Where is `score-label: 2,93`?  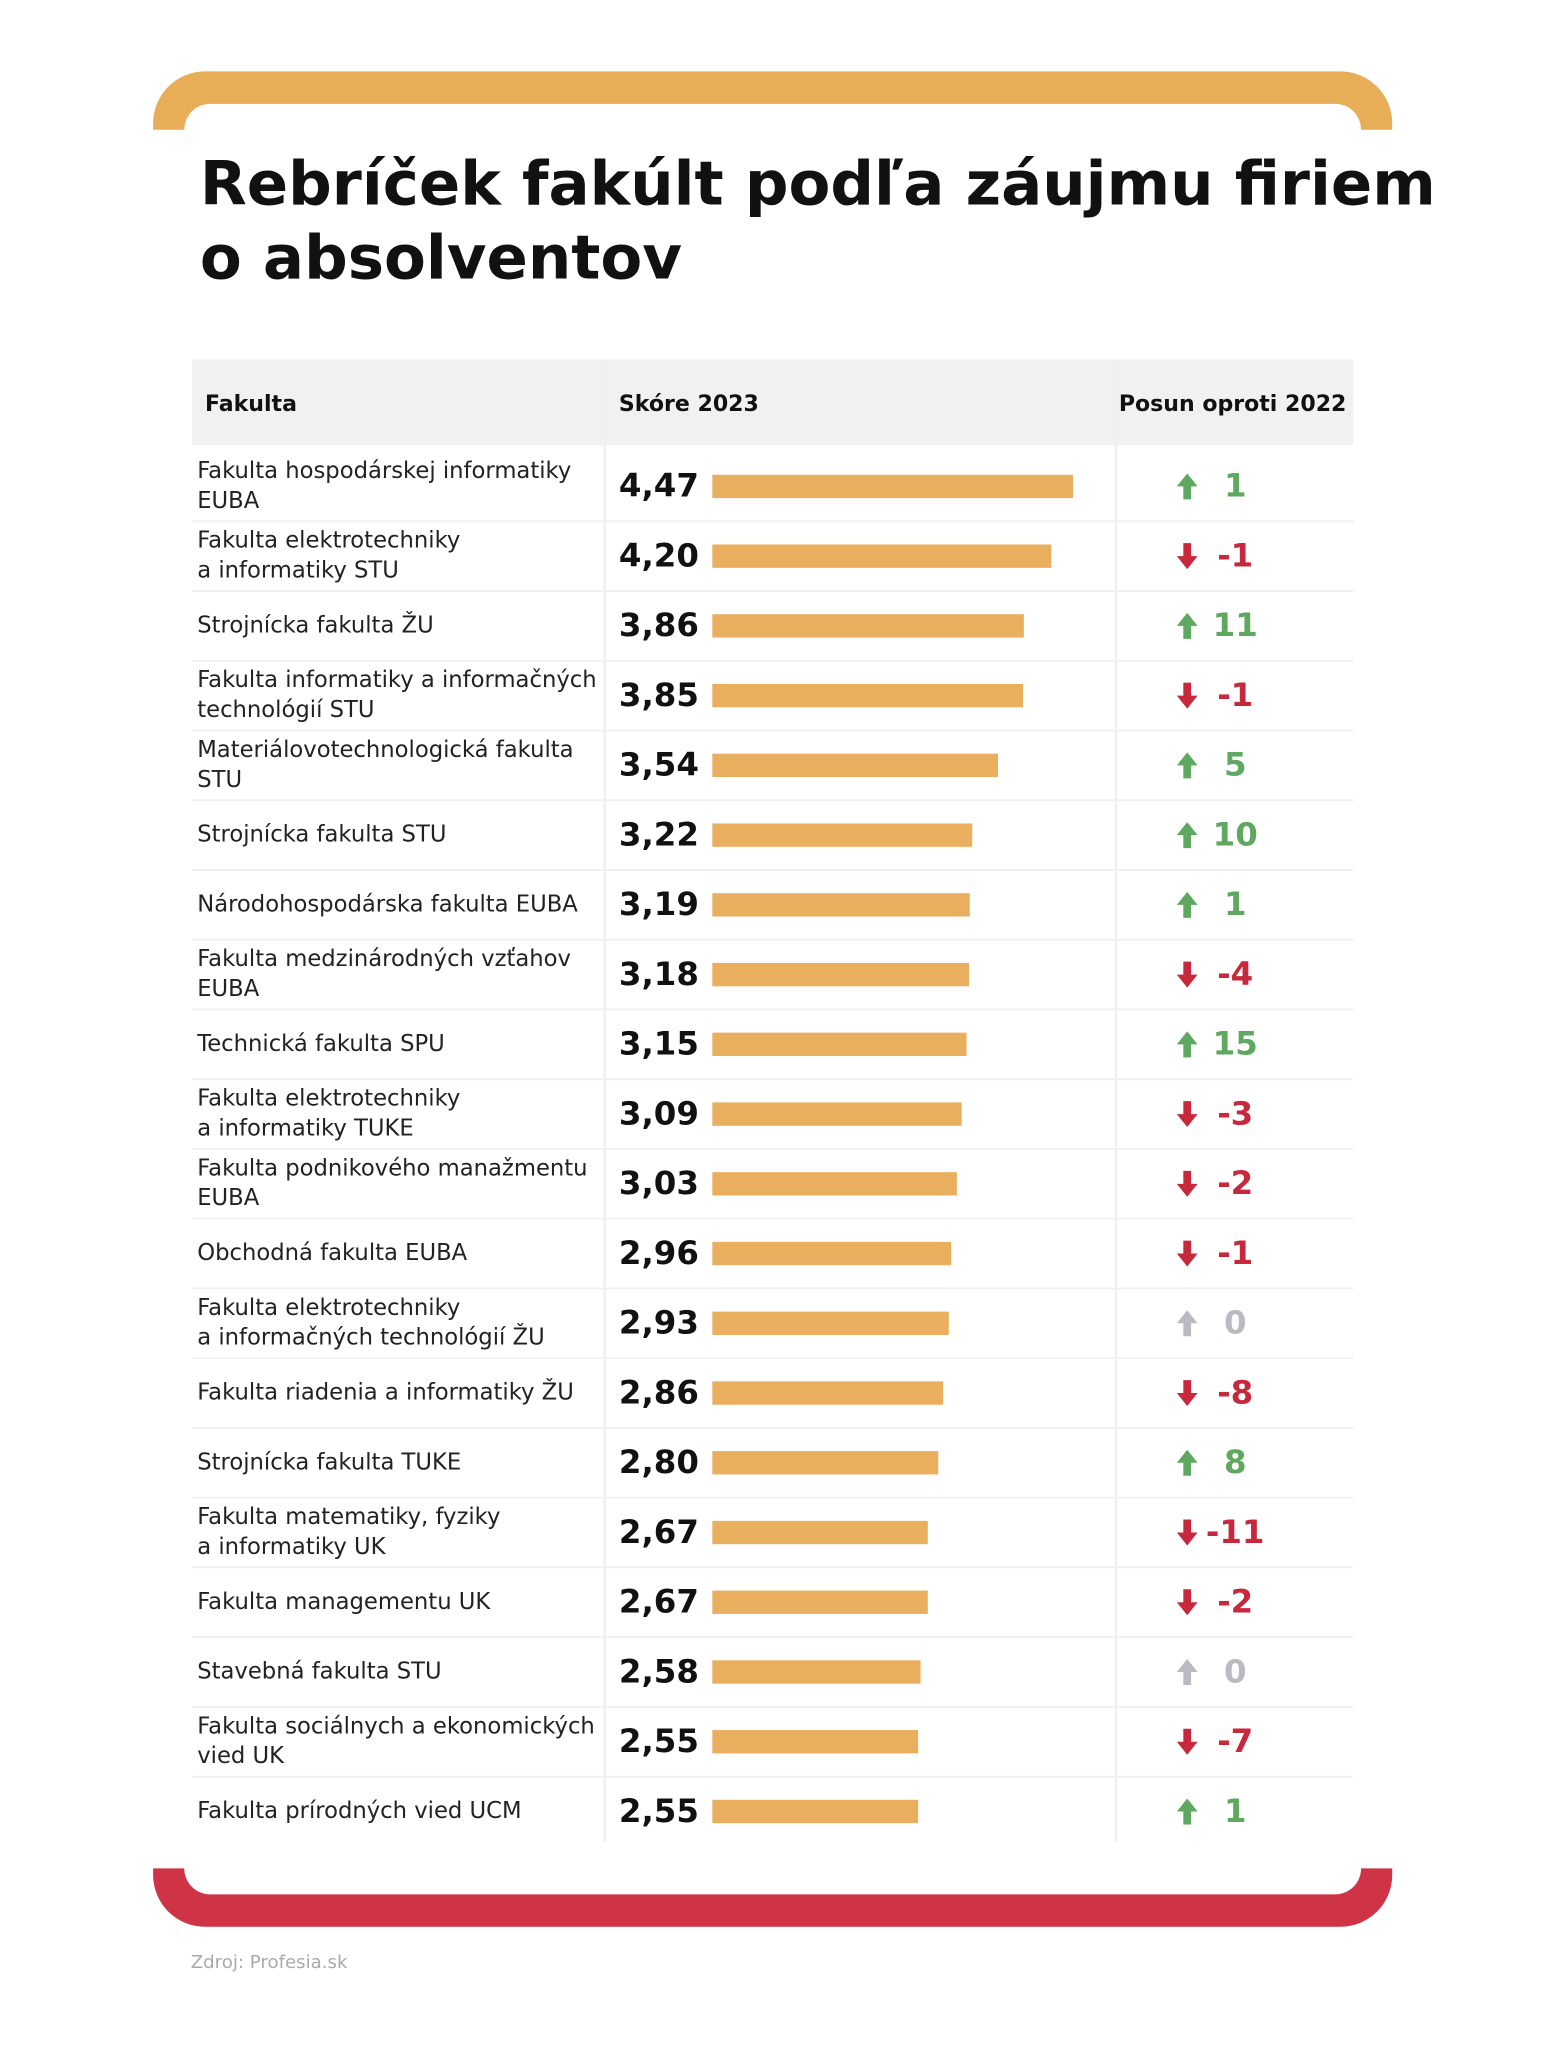
score-label: 2,93 is located at coordinates (659, 1323).